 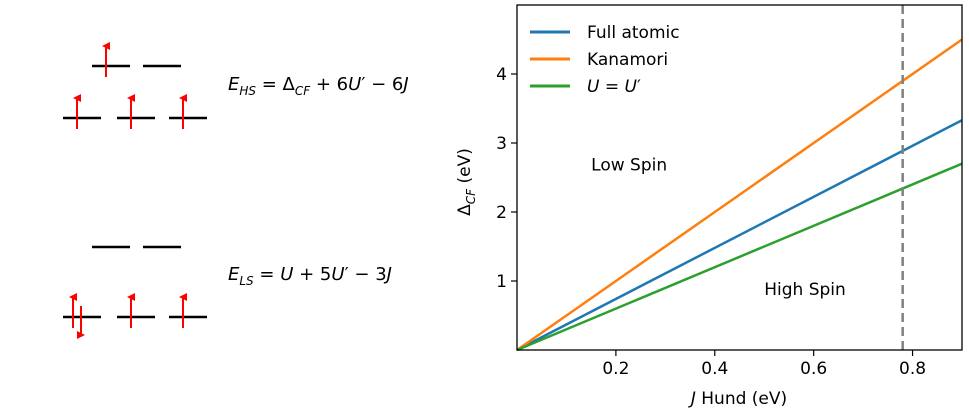 What do you see at coordinates (501, 75) in the screenshot?
I see `y-tick-label-3: 4` at bounding box center [501, 75].